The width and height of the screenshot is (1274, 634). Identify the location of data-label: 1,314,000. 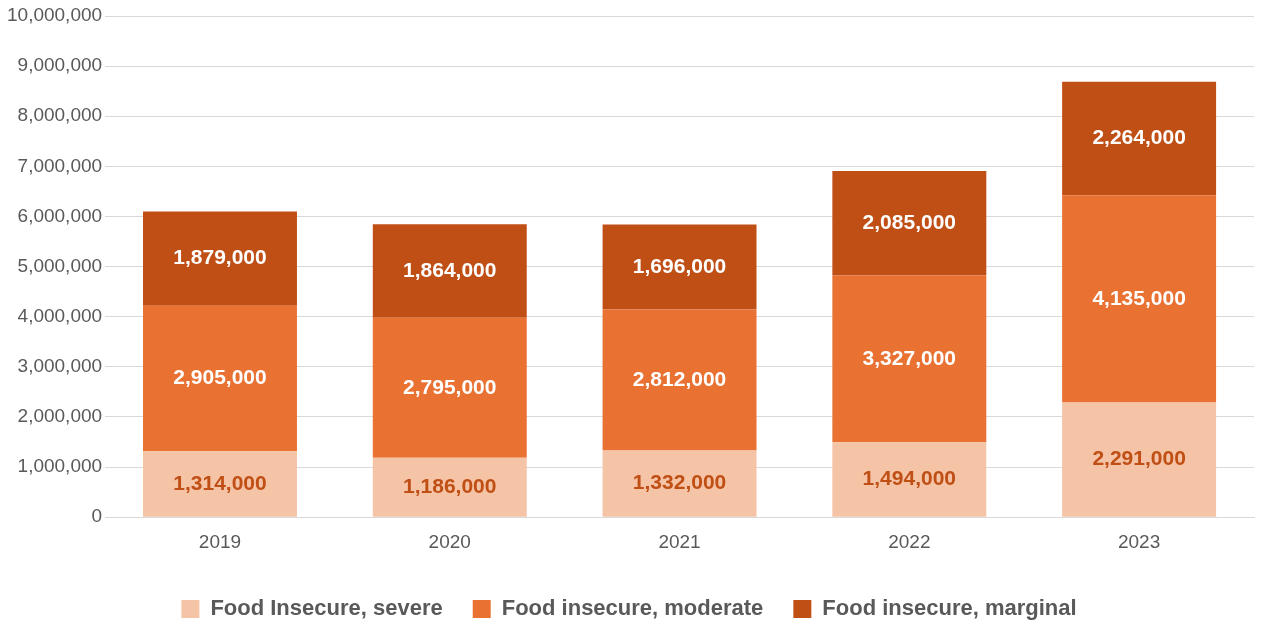
(220, 482).